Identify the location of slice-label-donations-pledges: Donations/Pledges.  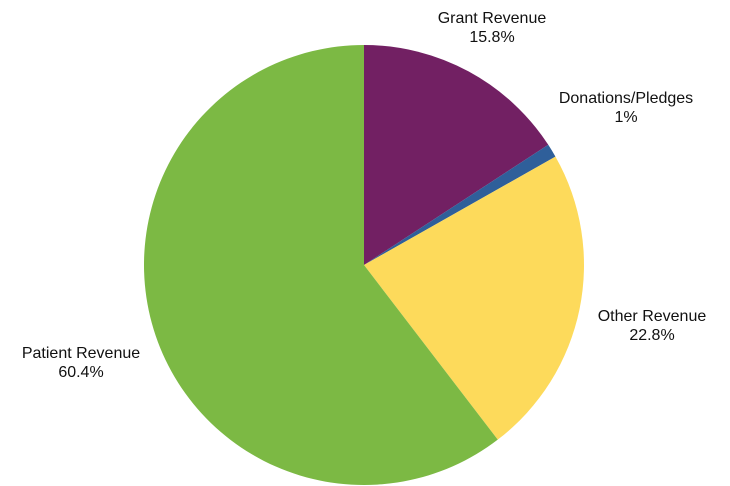
(626, 98).